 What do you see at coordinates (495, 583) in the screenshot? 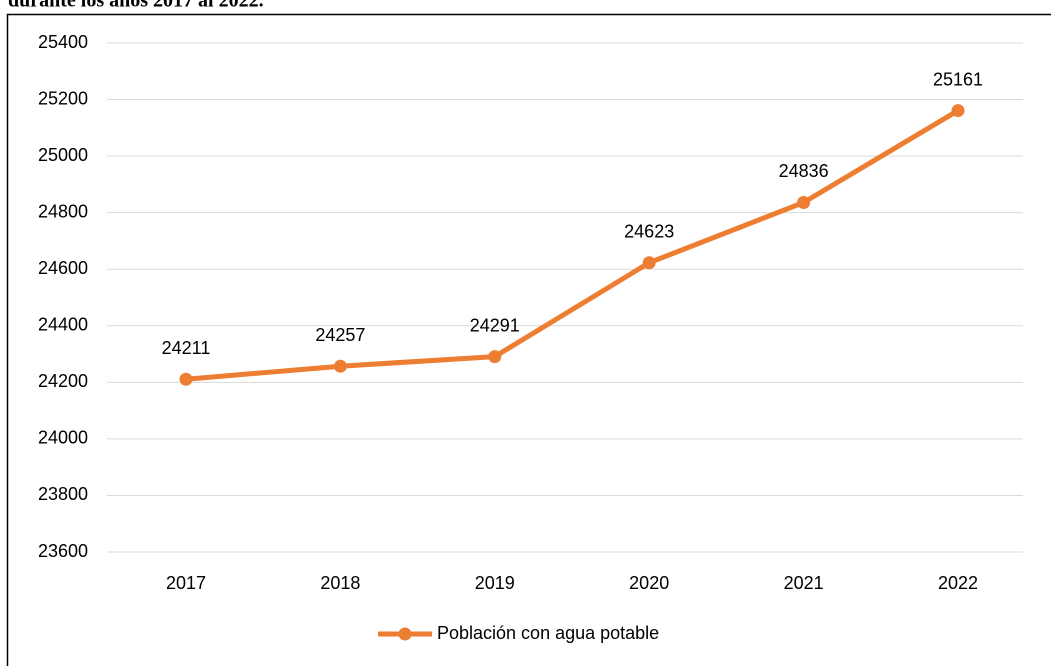
I see `x-tick-label: 2019` at bounding box center [495, 583].